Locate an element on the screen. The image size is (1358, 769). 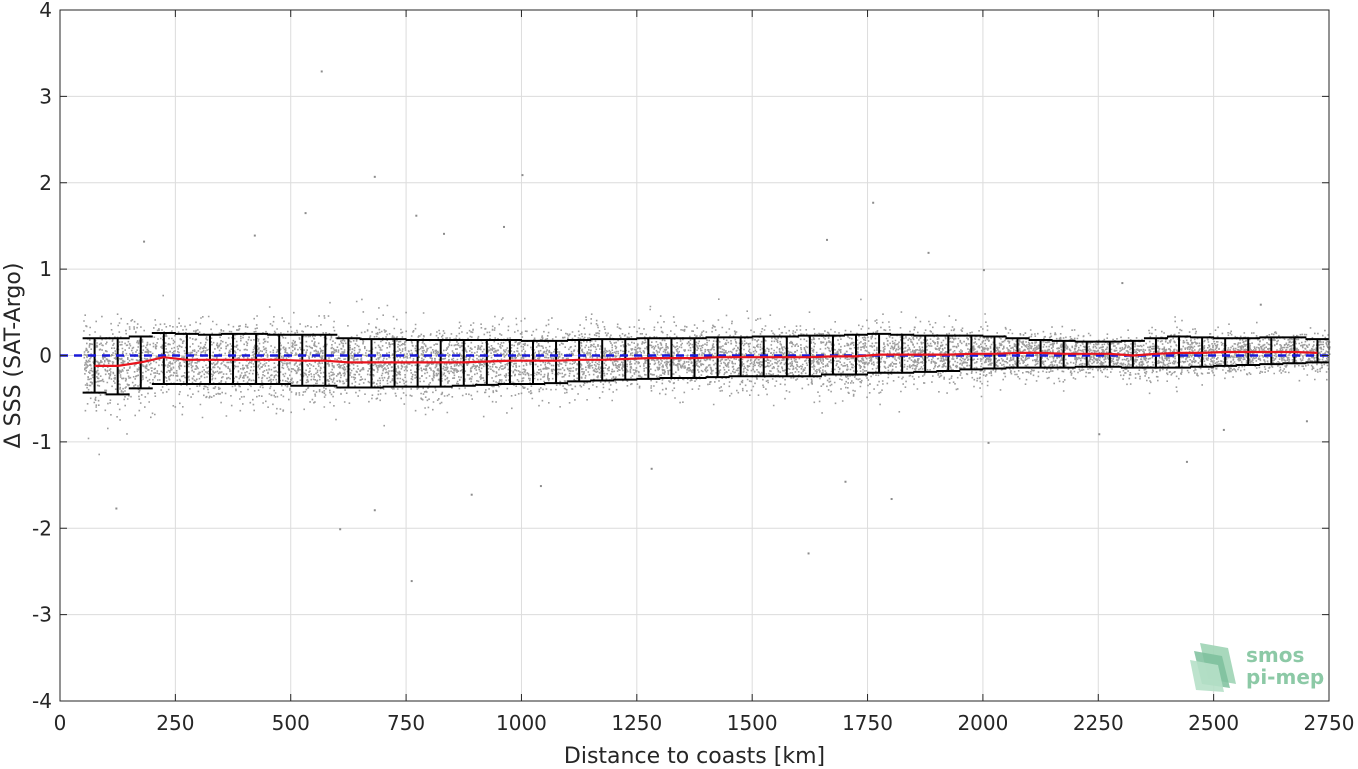
x-tick-label: 2000 is located at coordinates (982, 723).